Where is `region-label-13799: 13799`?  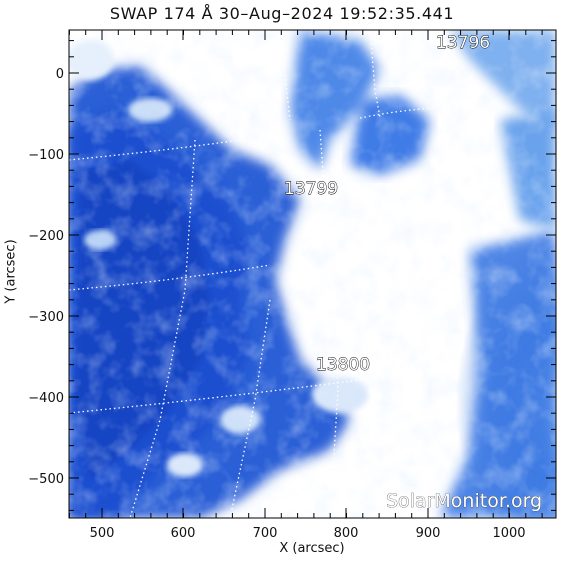
region-label-13799: 13799 is located at coordinates (311, 189).